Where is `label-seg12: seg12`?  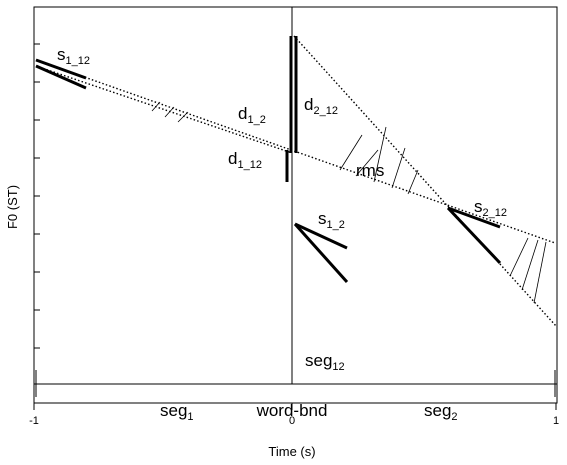 label-seg12: seg12 is located at coordinates (325, 362).